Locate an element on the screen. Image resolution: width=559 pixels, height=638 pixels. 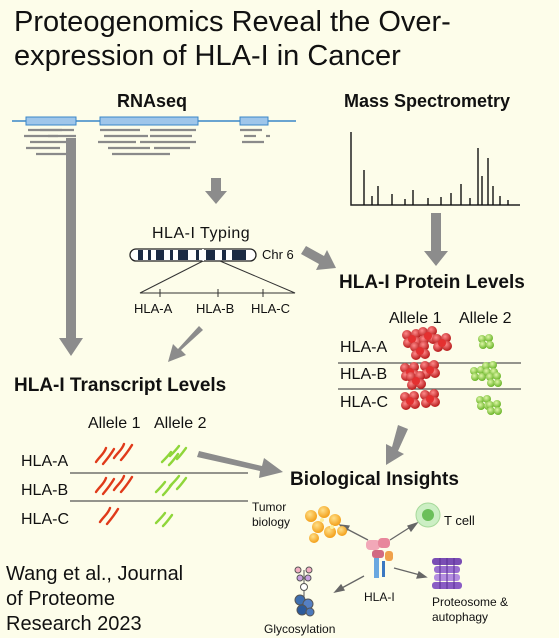
arrow-transcript-to-insights is located at coordinates (240, 464).